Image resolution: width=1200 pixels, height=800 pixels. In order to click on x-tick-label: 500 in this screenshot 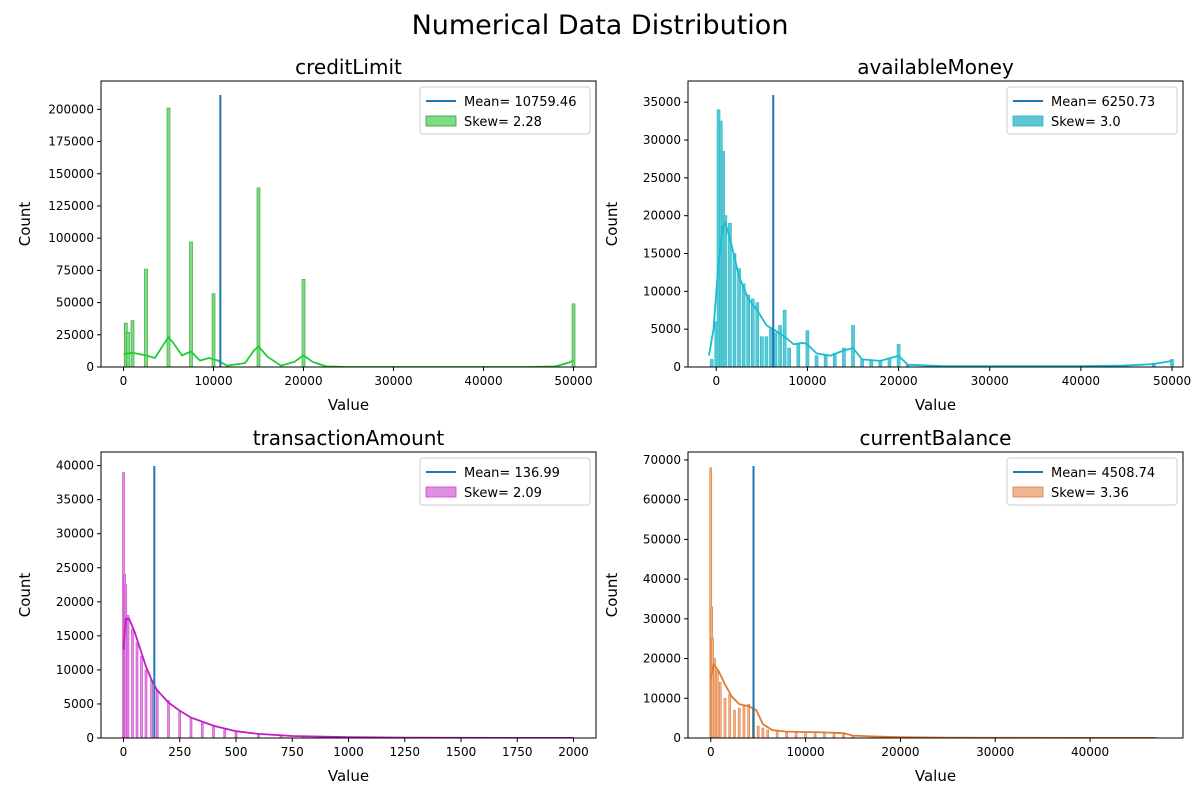, I will do `click(236, 752)`.